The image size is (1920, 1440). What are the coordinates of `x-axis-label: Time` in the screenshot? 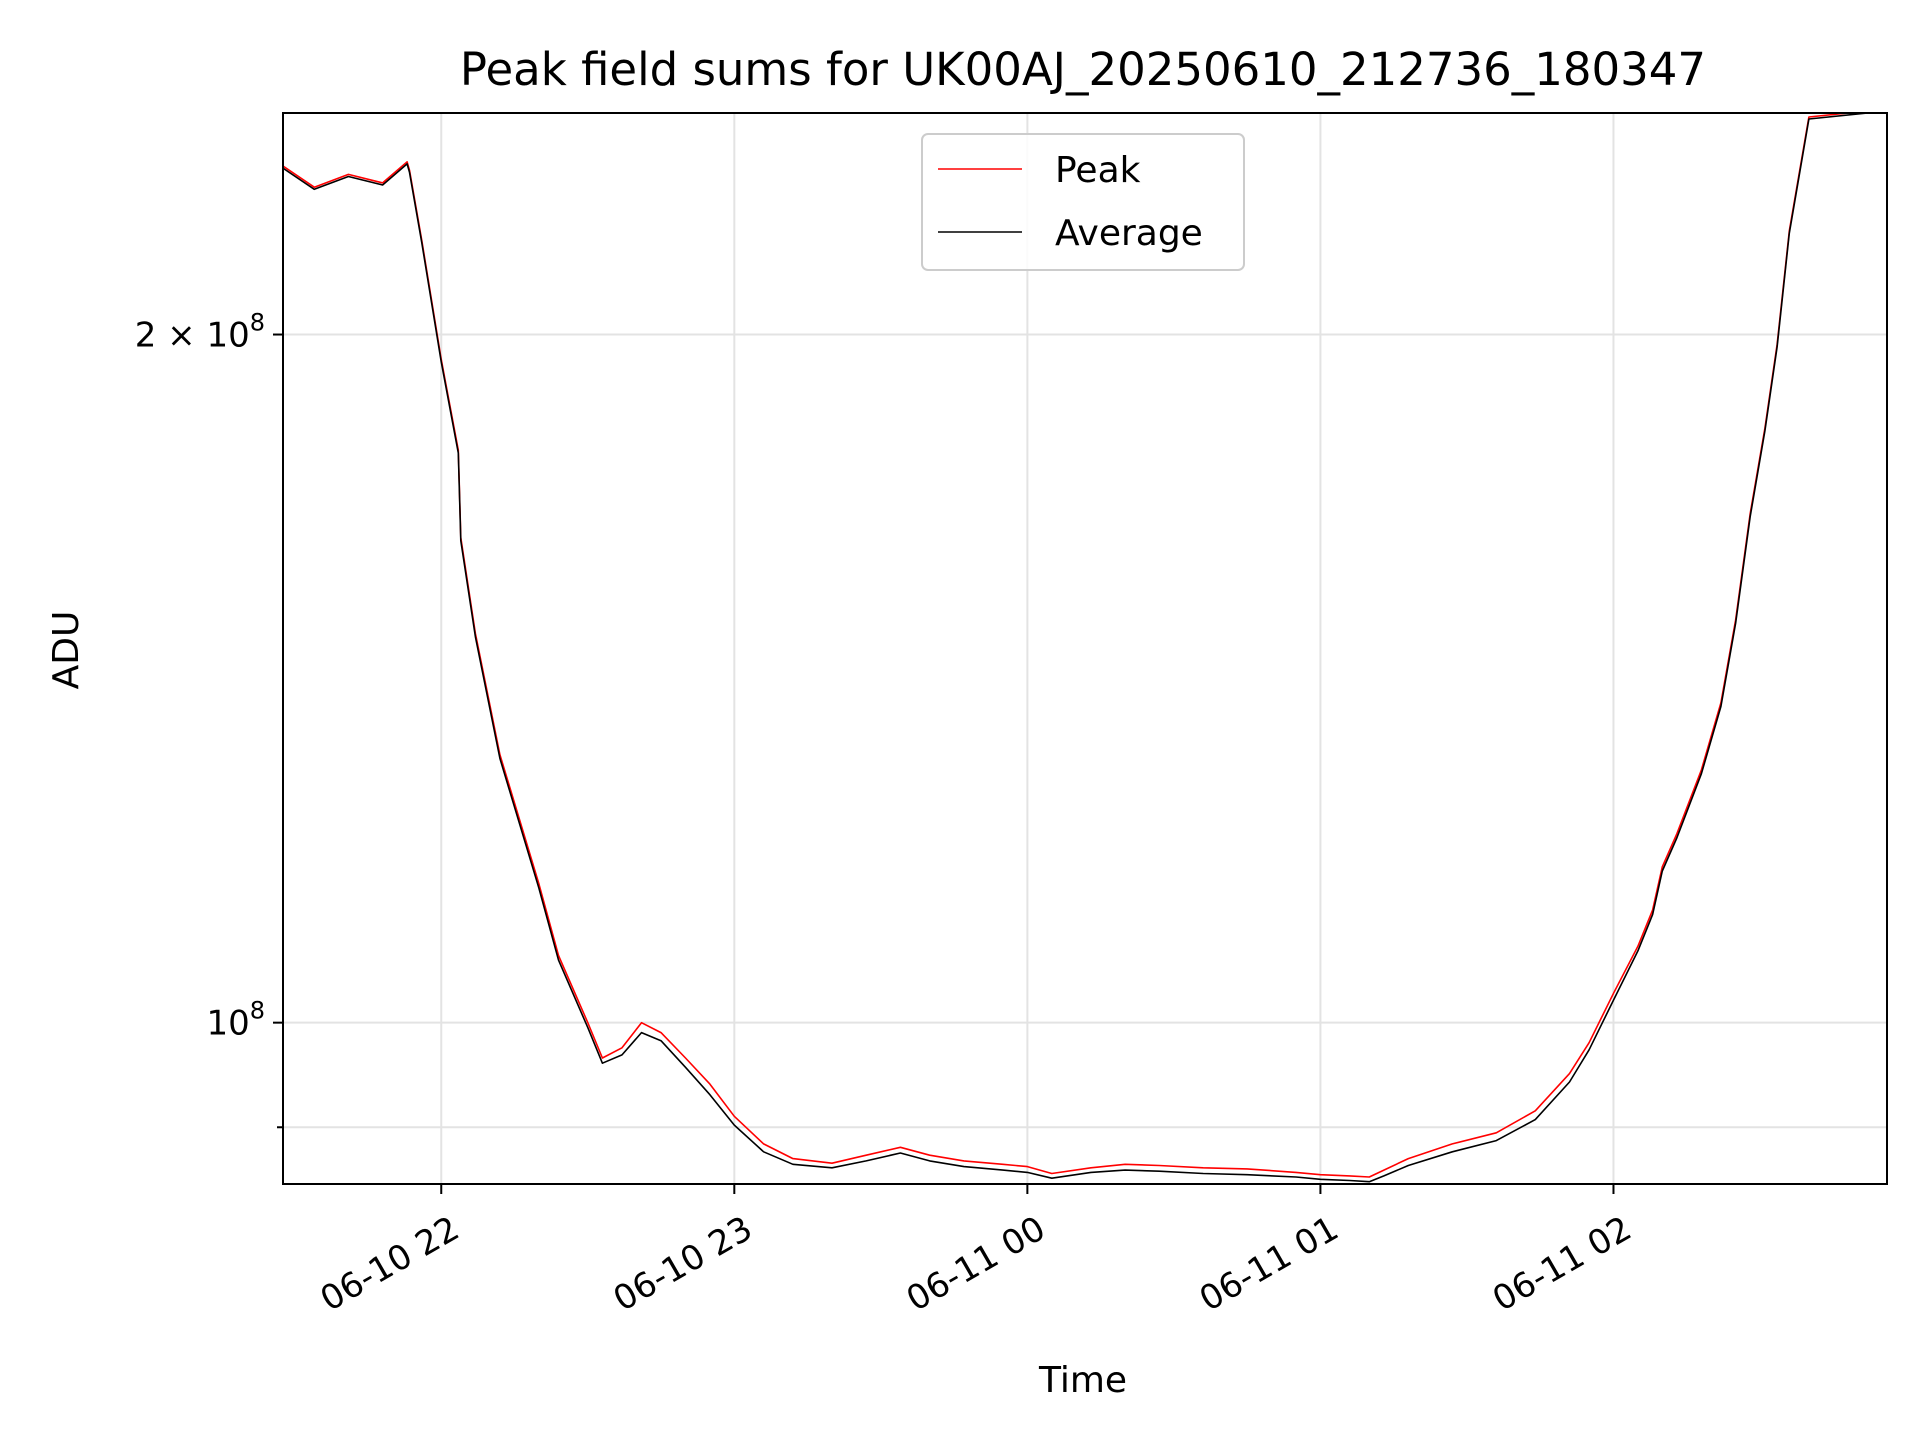 It's located at (1082, 1380).